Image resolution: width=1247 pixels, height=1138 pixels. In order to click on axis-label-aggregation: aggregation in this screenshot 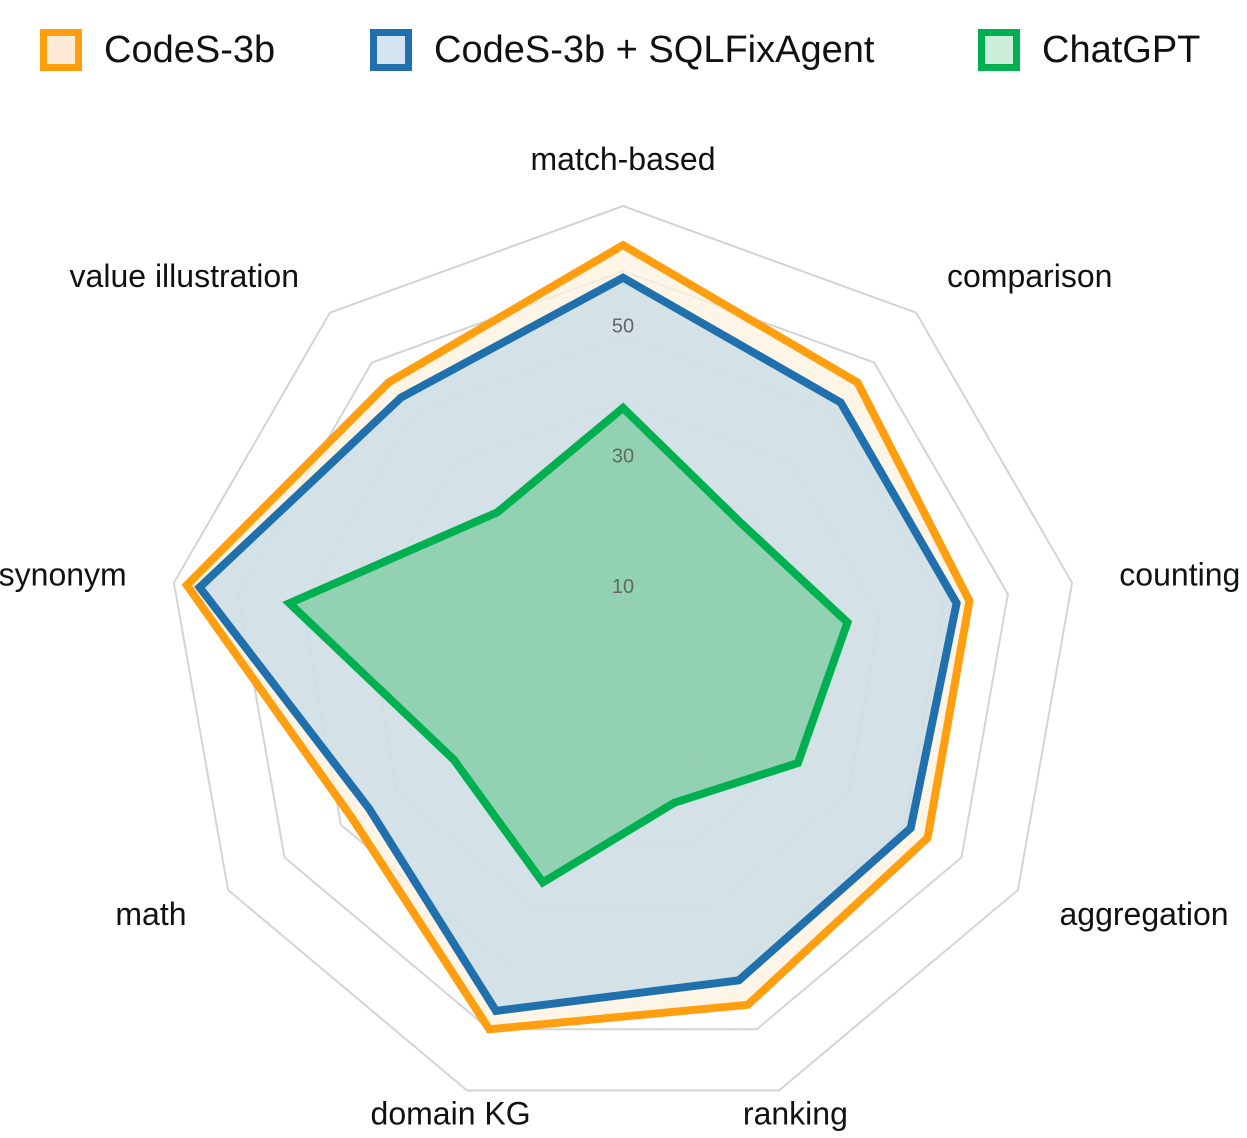, I will do `click(1144, 914)`.